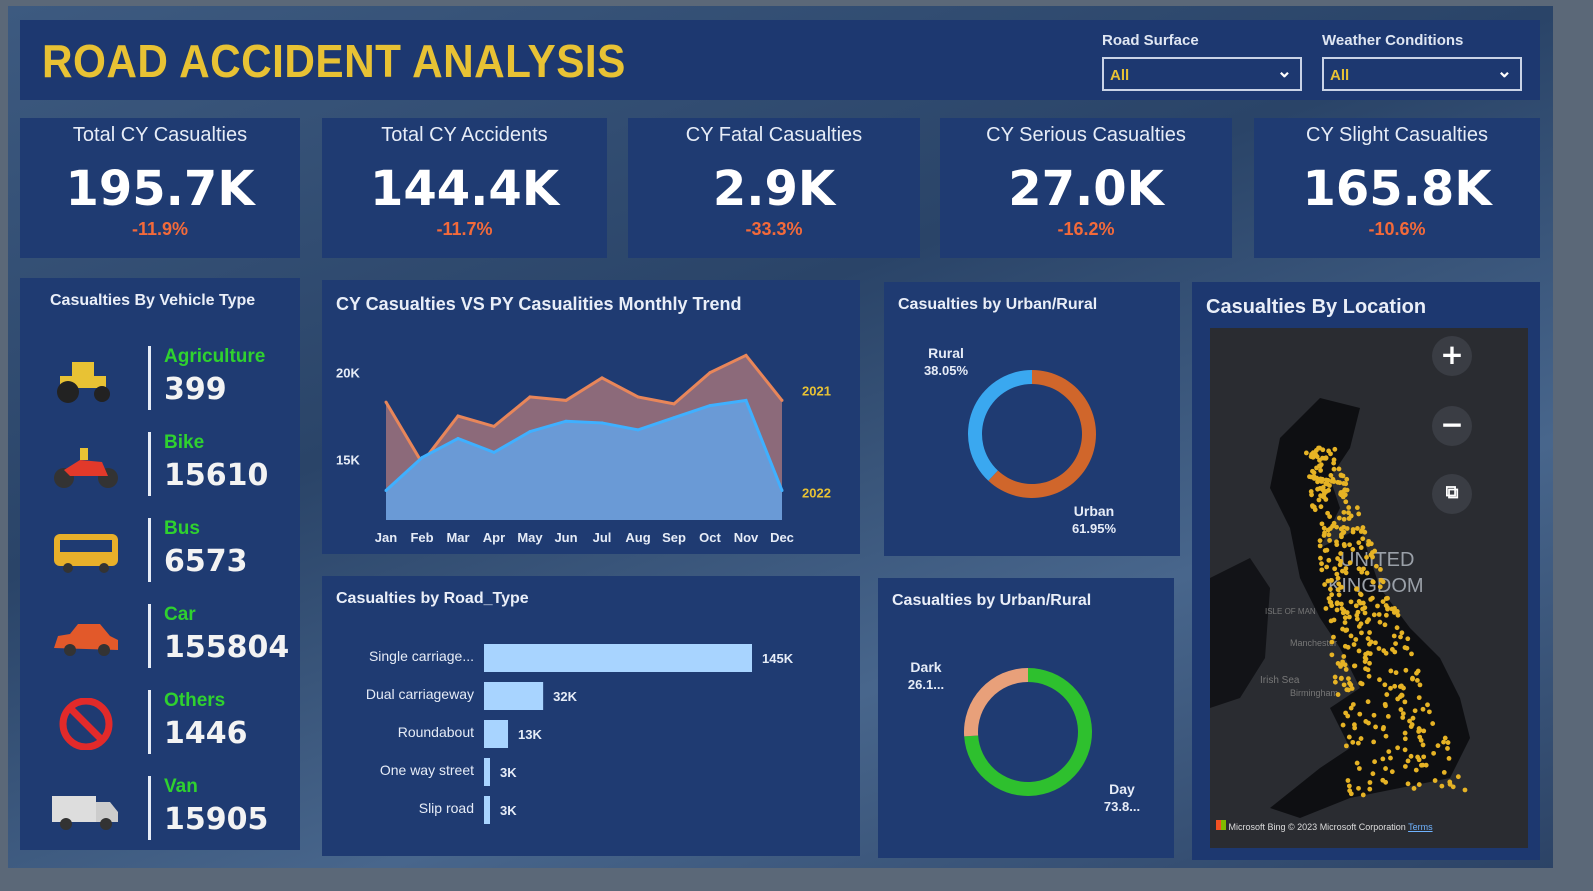  Describe the element at coordinates (1420, 827) in the screenshot. I see `terms-link: Terms` at that location.